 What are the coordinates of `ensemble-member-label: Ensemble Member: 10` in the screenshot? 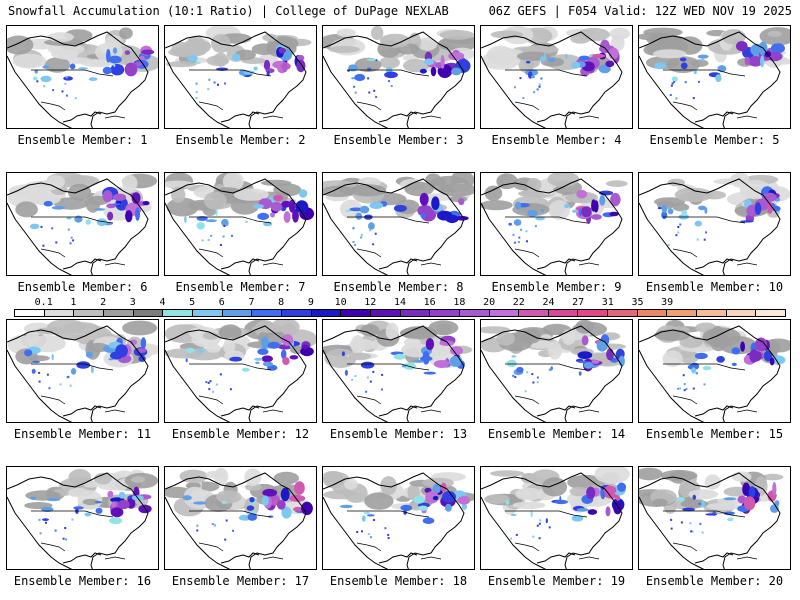 It's located at (714, 287).